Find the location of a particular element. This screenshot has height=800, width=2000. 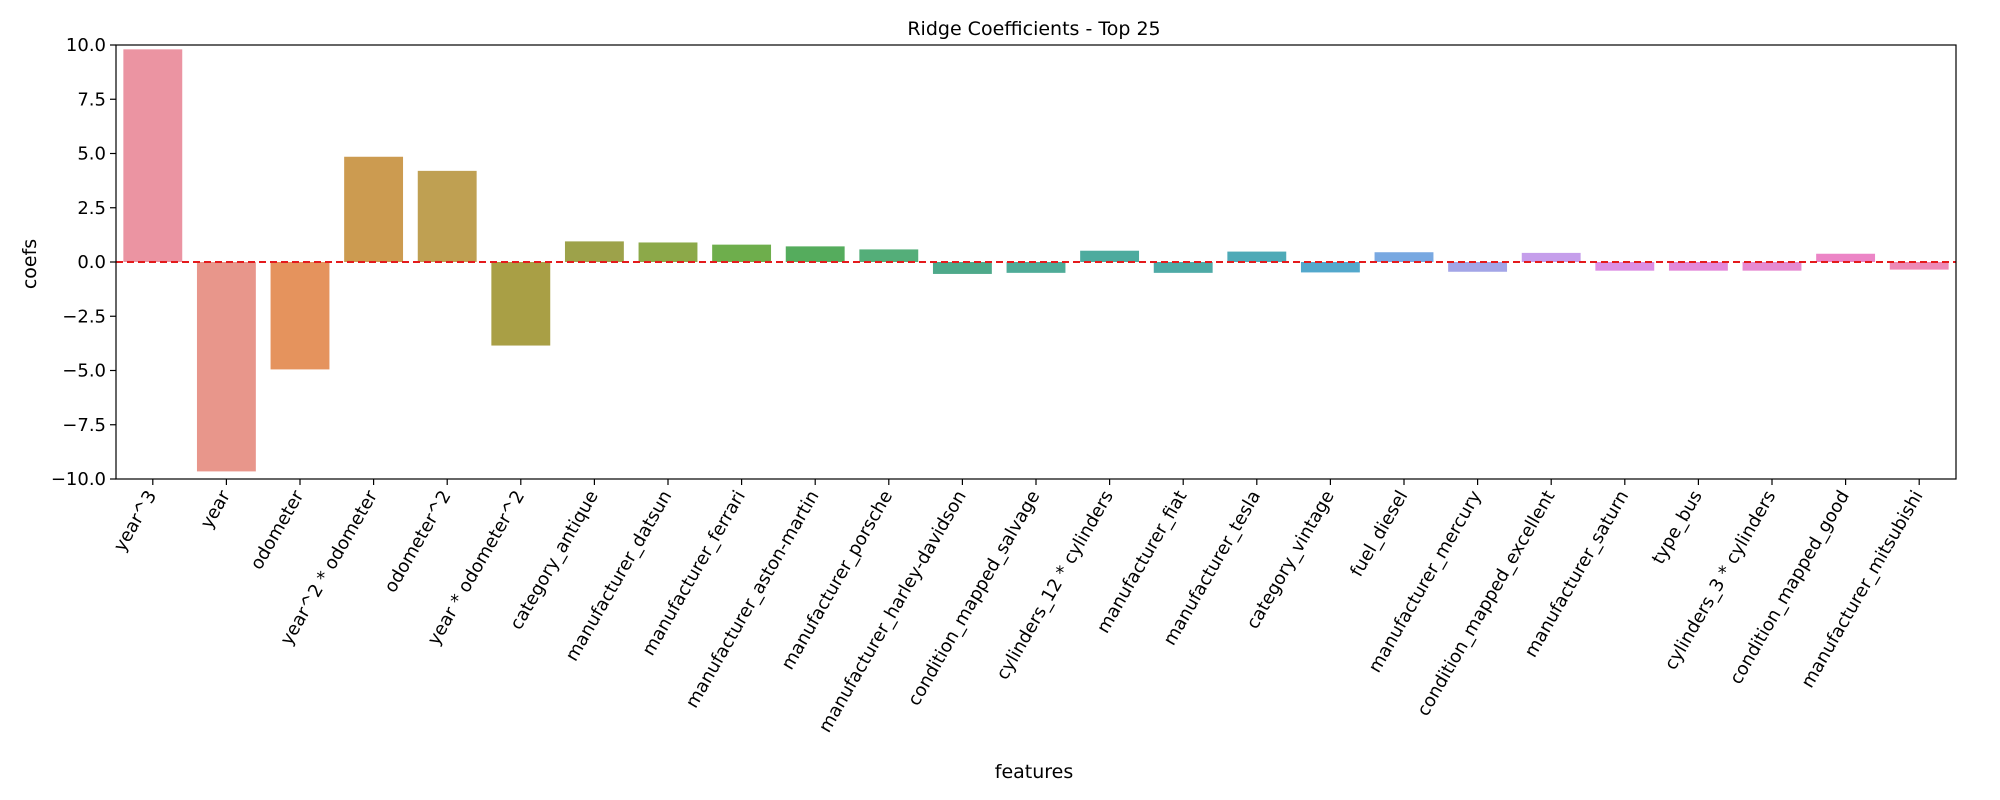

y-axis: 10.0 7.5 5.0 2.5 0.0 −2.5 −5.0 −7.5 −10.0 is located at coordinates (83, 262).